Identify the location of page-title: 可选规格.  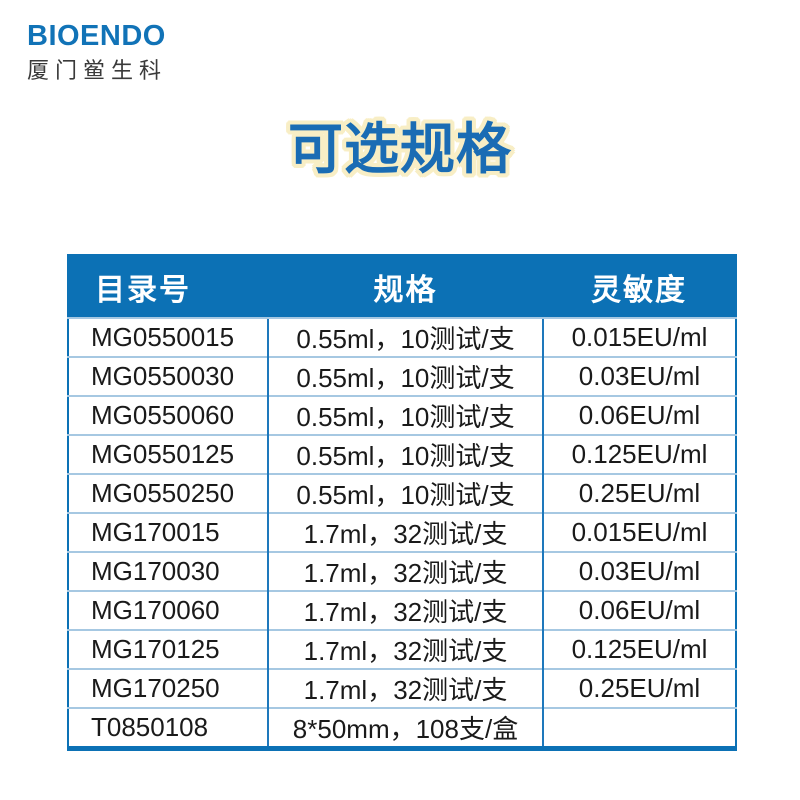
(399, 149).